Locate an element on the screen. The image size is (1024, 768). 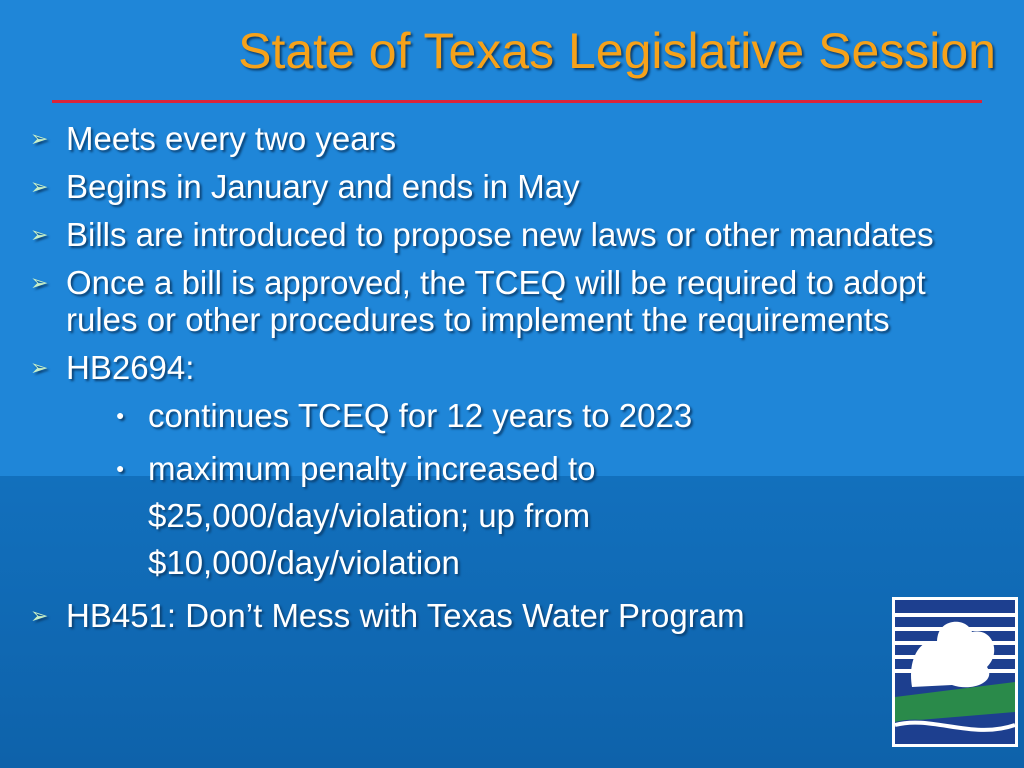
bullet-text: Begins in January and ends in May is located at coordinates (323, 186).